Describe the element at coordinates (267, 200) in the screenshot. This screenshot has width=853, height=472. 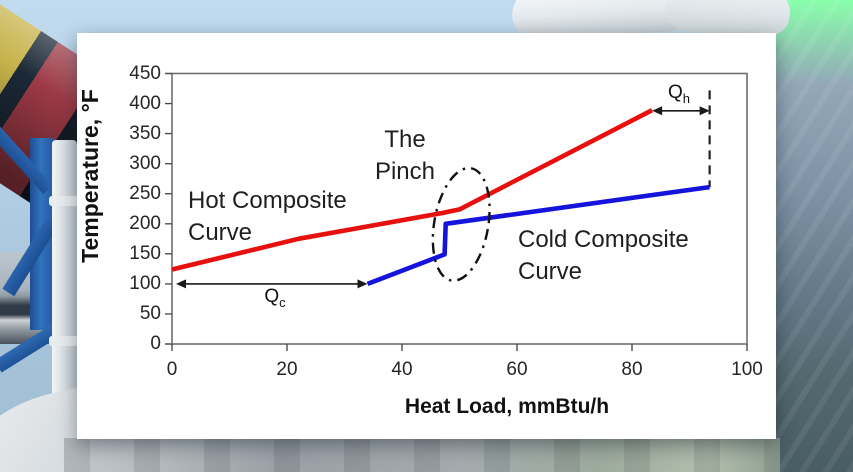
I see `hot-label-line1: Hot Composite` at that location.